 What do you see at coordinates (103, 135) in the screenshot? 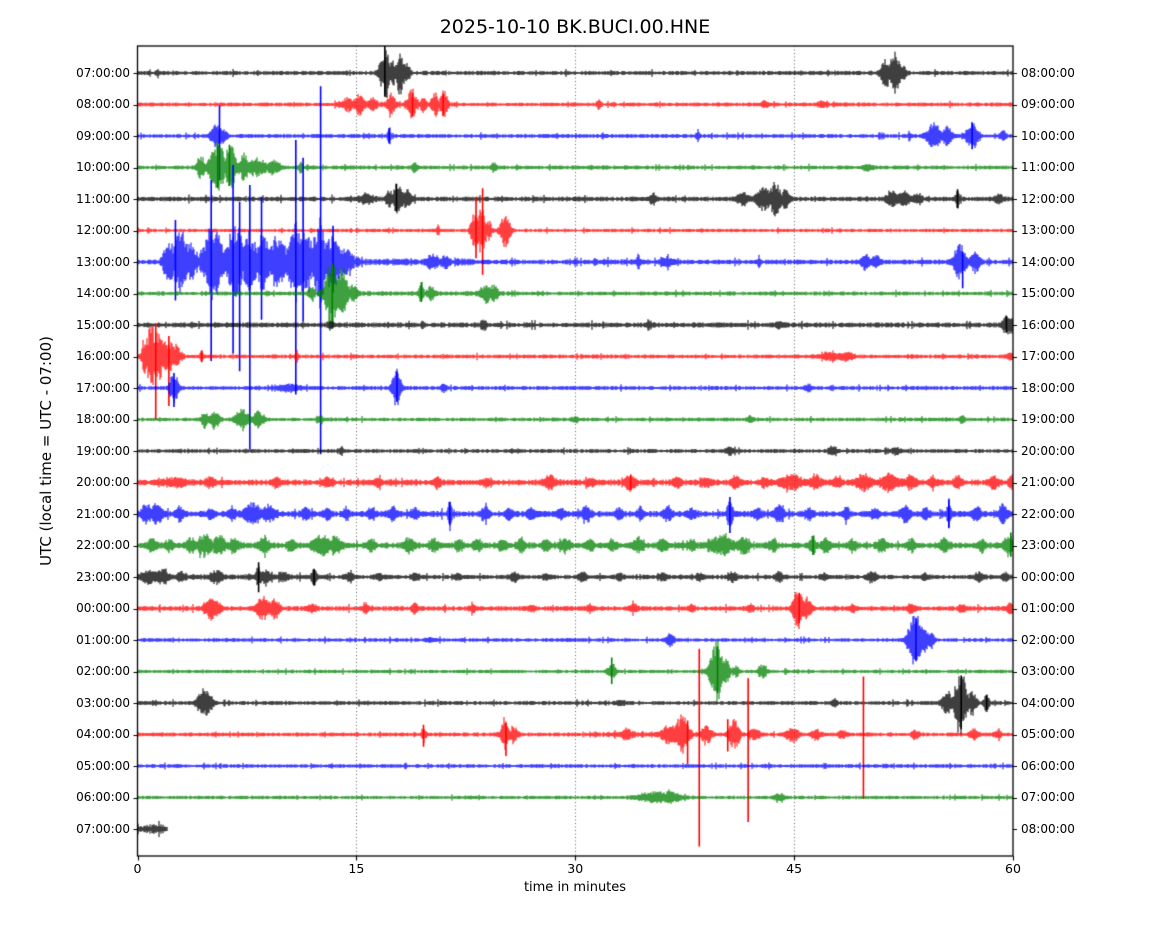
I see `utc-tick-label: 09:00:00` at bounding box center [103, 135].